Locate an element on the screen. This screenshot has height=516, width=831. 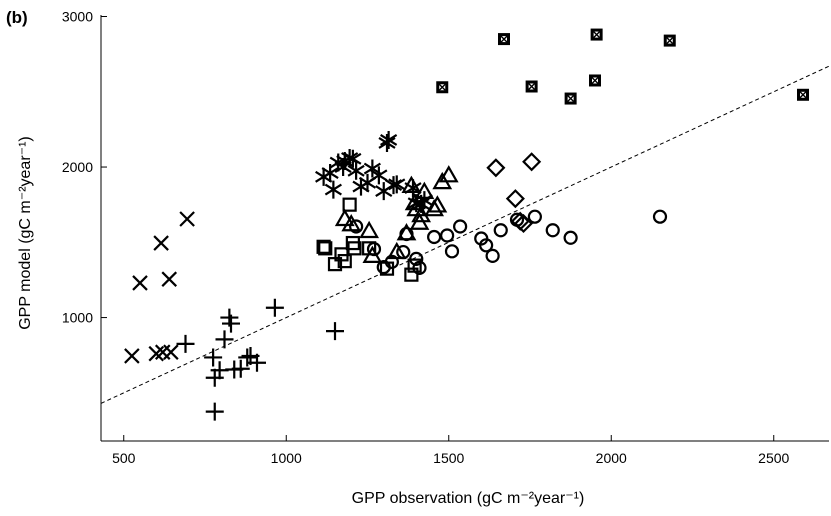
panel-label: (b) is located at coordinates (17, 17).